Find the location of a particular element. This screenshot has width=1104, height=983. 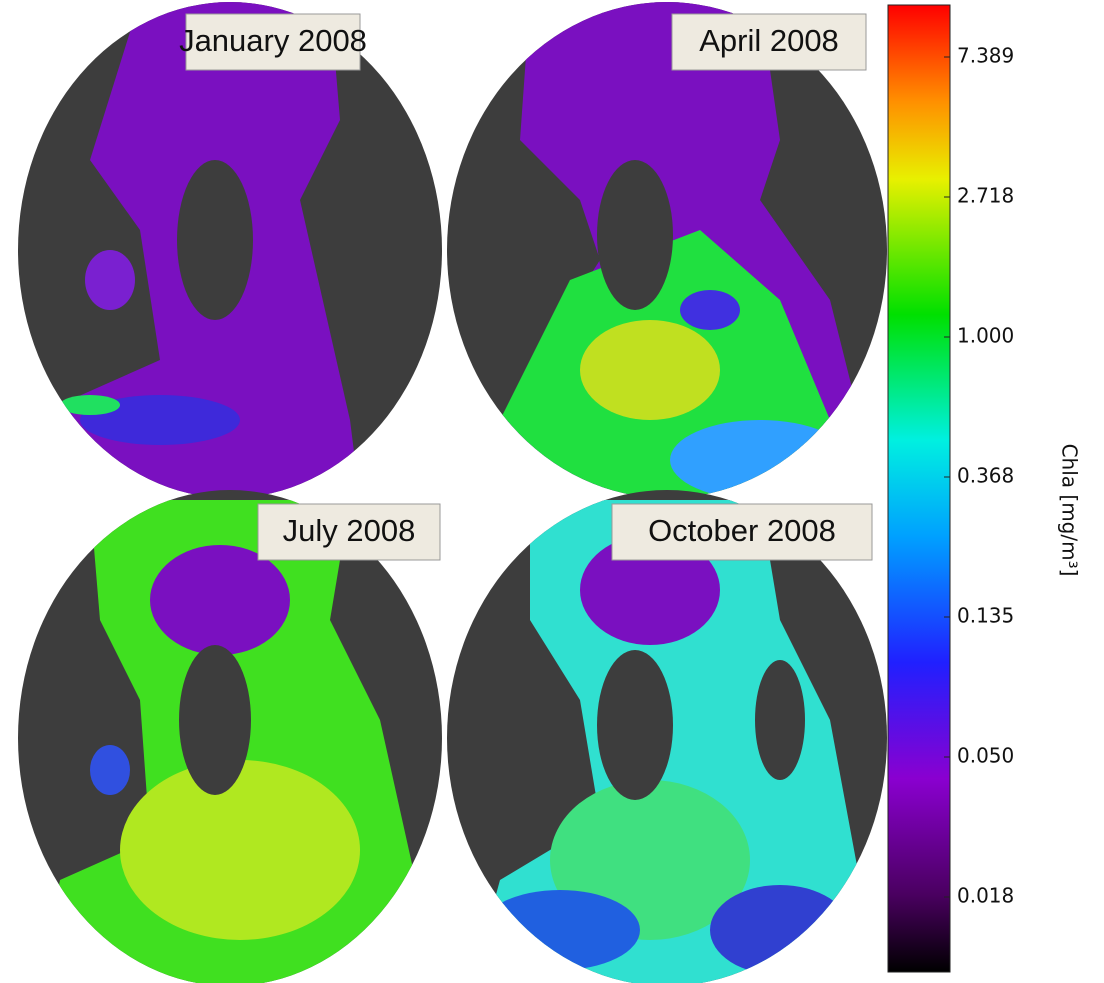

panel-title: January 2008 is located at coordinates (273, 40).